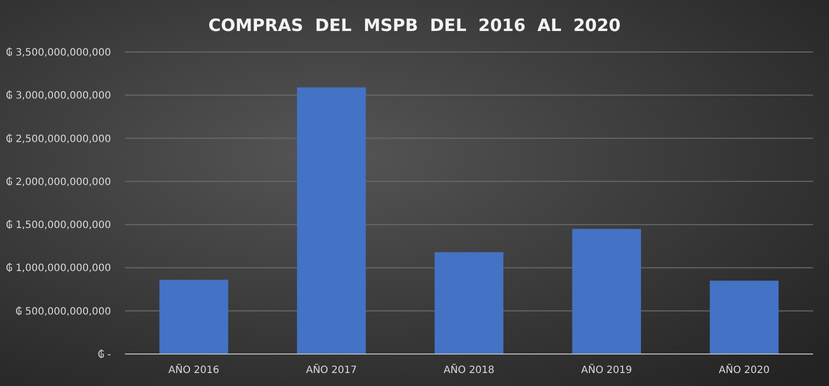 The height and width of the screenshot is (386, 829). Describe the element at coordinates (606, 369) in the screenshot. I see `x-tick-label: AÑO 2019` at that location.